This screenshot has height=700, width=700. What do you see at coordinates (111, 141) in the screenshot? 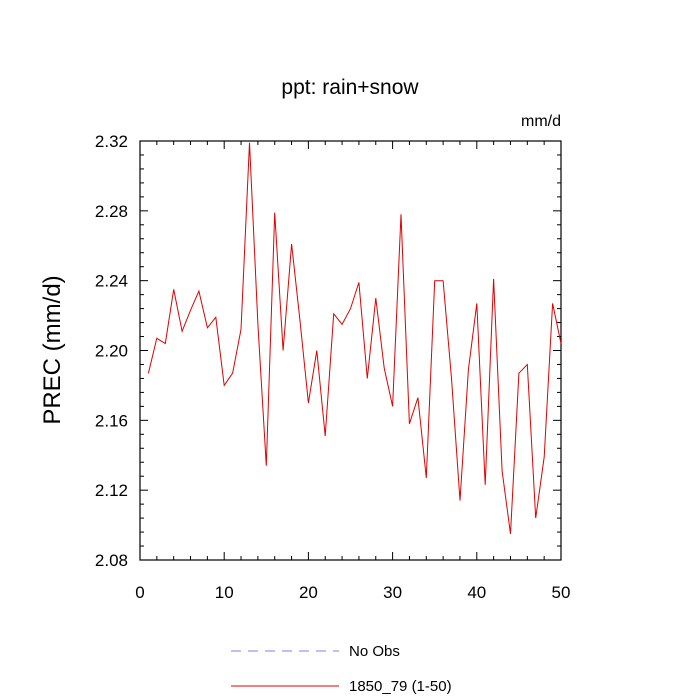
I see `y-tick-label: 2.32` at bounding box center [111, 141].